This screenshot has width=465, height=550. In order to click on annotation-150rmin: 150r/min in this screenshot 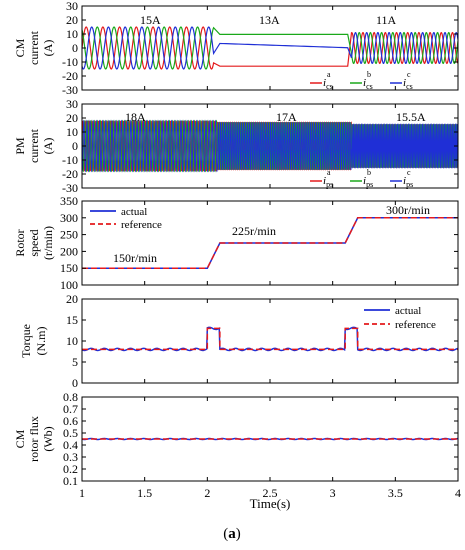, I will do `click(135, 258)`.